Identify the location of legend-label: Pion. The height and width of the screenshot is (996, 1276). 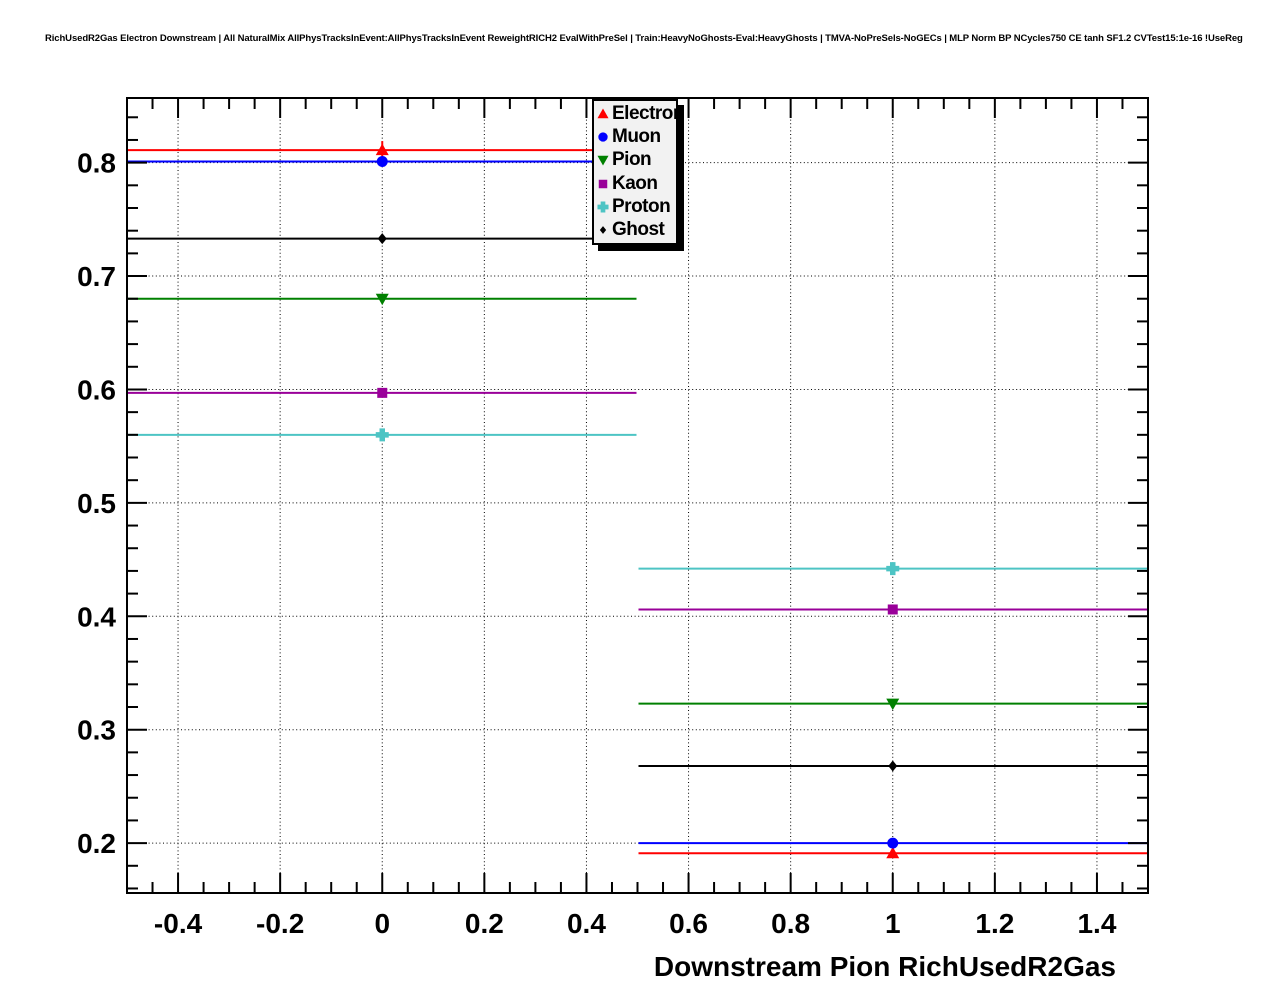
(632, 160).